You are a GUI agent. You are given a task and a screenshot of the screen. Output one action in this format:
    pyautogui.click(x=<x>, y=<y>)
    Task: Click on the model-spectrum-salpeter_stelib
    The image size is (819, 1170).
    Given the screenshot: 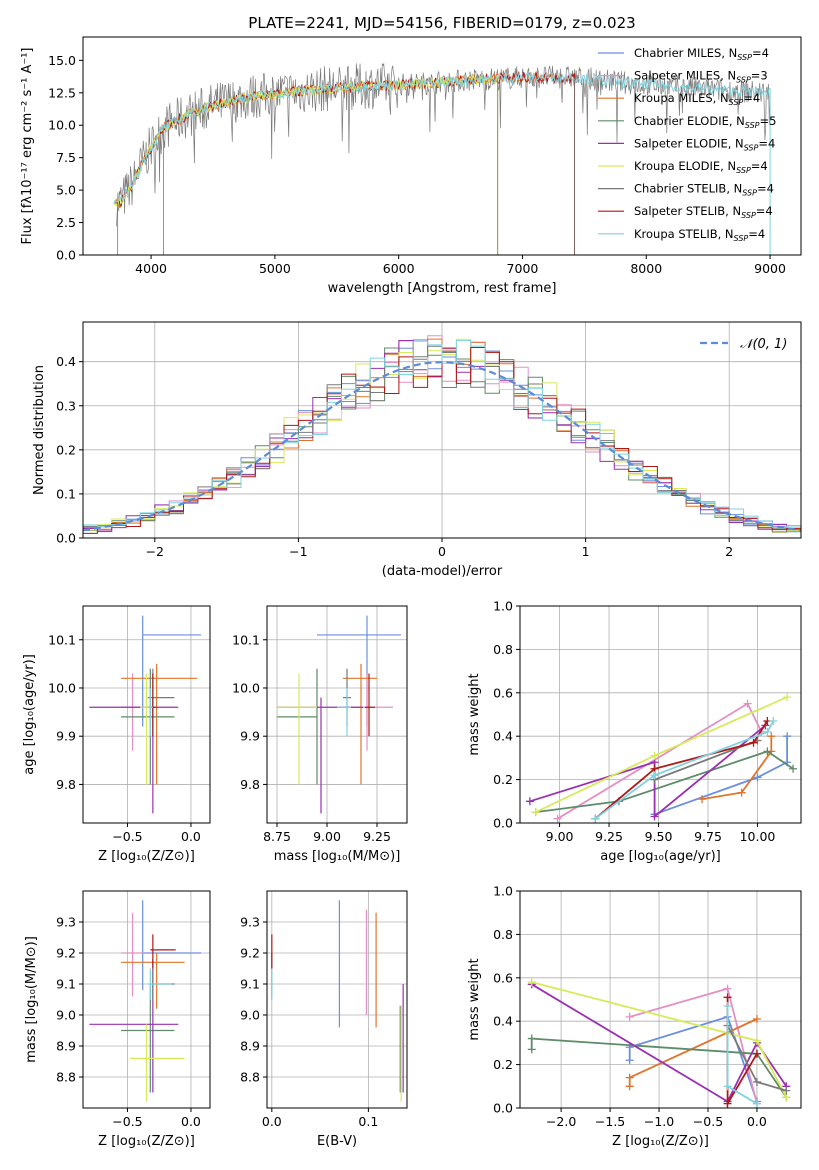 What is the action you would take?
    pyautogui.click(x=345, y=162)
    